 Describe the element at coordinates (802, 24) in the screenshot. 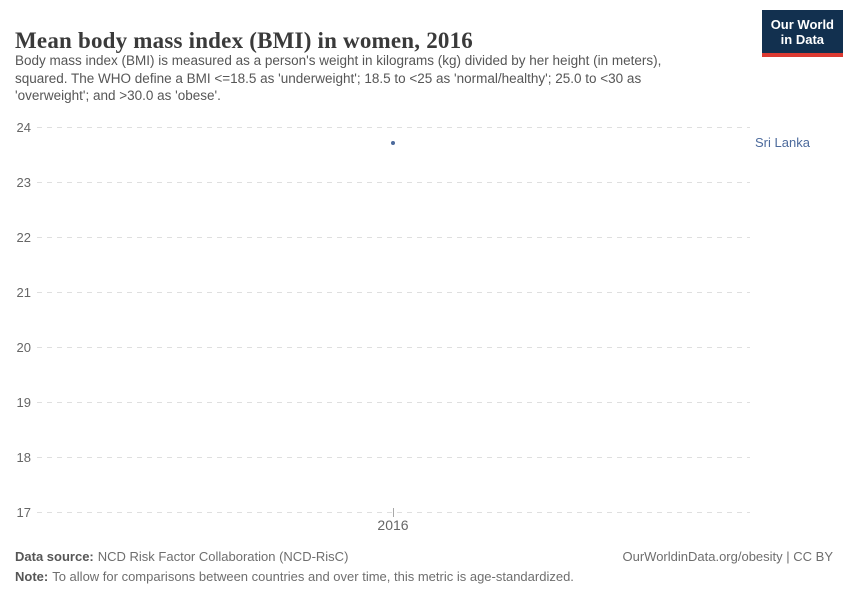

I see `owid-logo-line1: Our World` at that location.